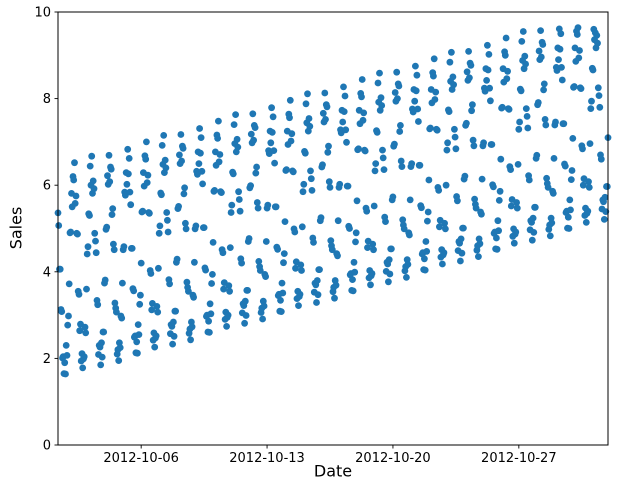  Describe the element at coordinates (267, 458) in the screenshot. I see `x-tick-label: 2012-10-13` at that location.